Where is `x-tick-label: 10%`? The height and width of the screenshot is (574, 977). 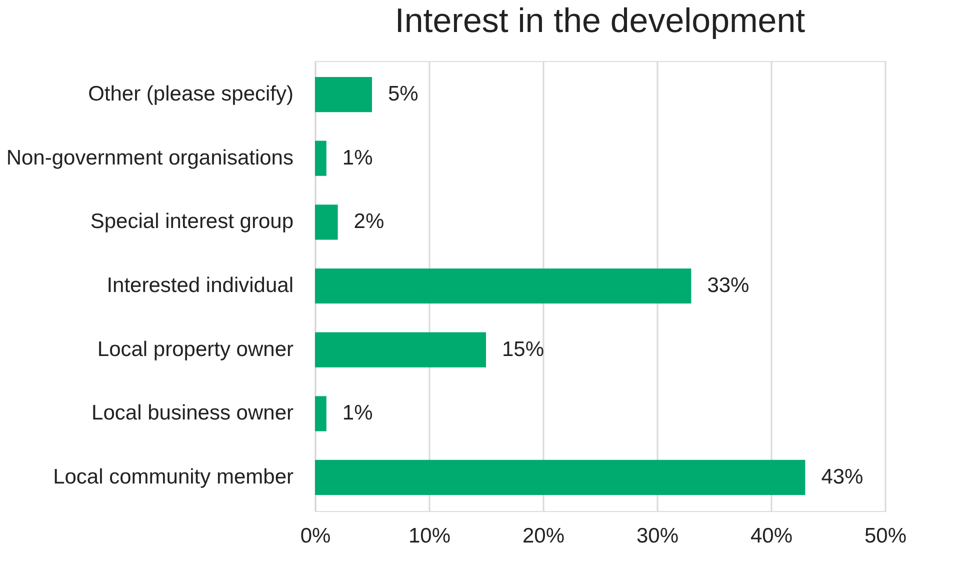 x-tick-label: 10% is located at coordinates (429, 536).